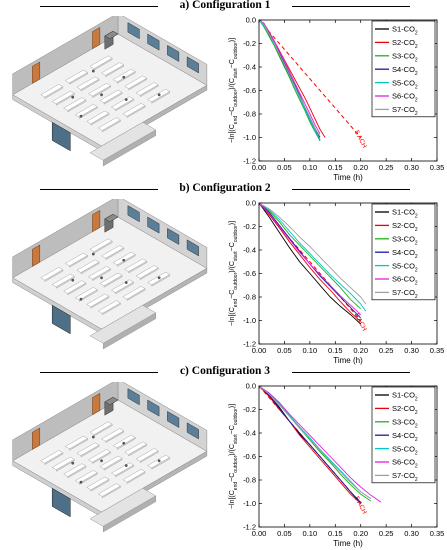 The width and height of the screenshot is (447, 550). I want to click on annotation-5ach: 5 ACH, so click(360, 322).